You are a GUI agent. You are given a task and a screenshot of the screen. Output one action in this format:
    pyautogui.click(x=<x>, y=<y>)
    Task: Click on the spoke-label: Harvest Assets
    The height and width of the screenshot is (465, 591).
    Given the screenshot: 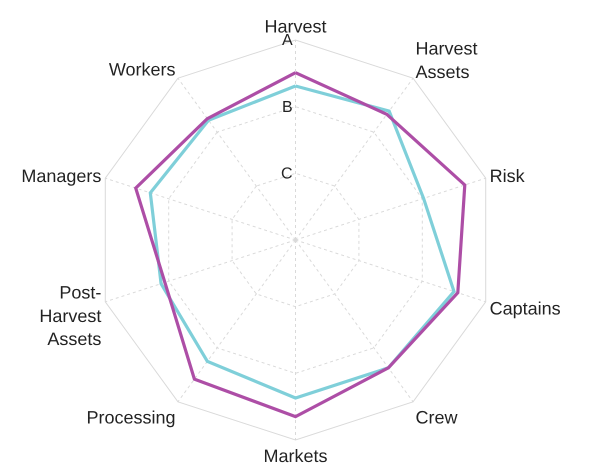 What is the action you would take?
    pyautogui.click(x=446, y=60)
    